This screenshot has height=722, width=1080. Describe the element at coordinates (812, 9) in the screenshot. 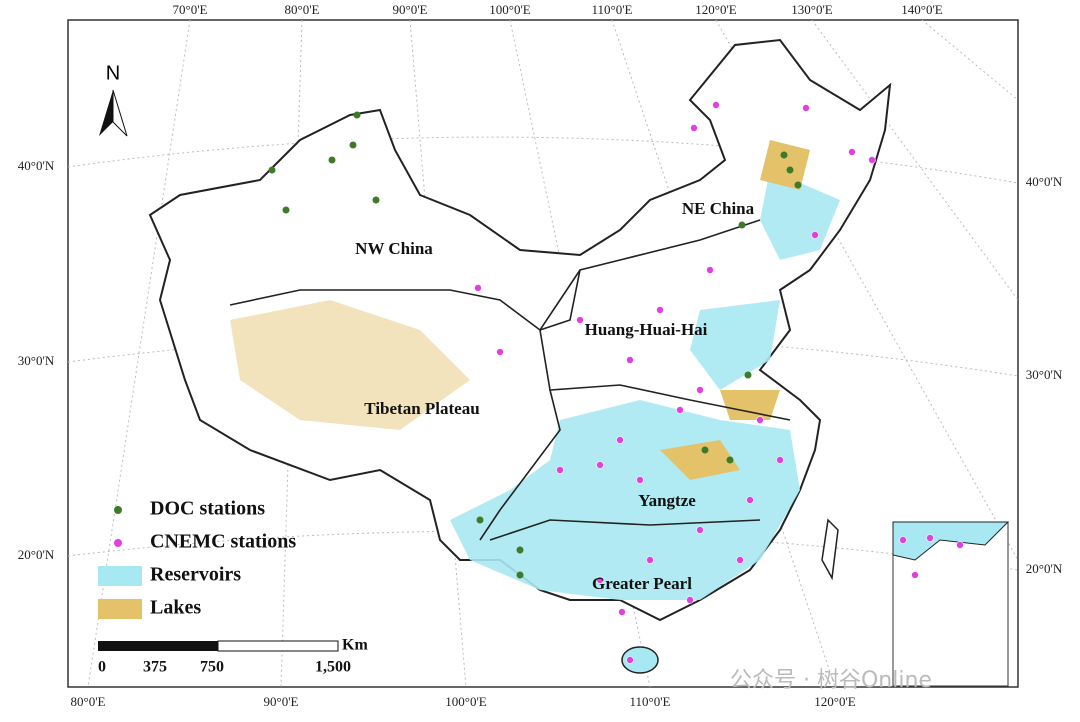

I see `graticule-label: 130°0'E` at that location.